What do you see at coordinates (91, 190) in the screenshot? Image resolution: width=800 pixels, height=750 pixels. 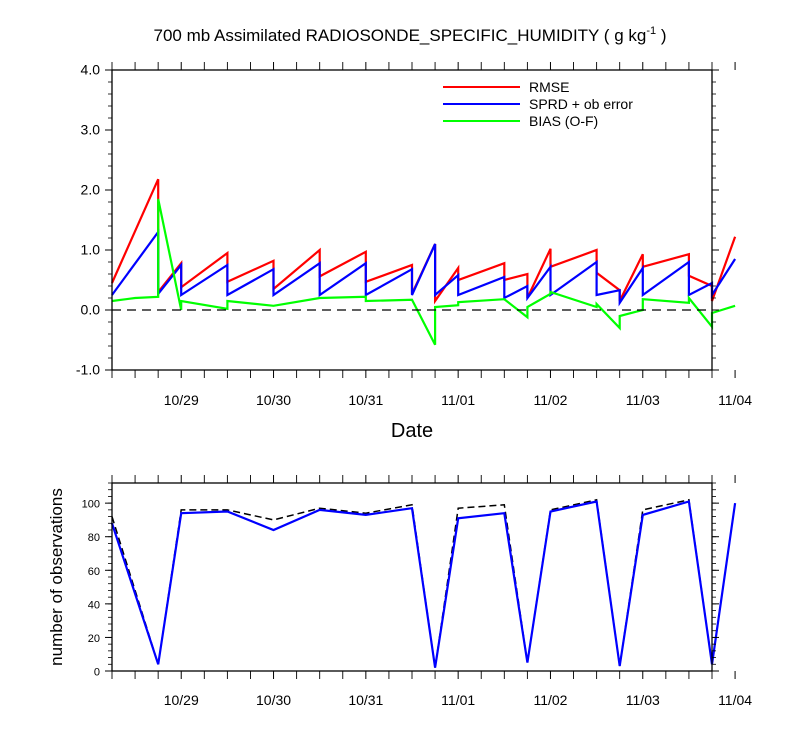 I see `y-tick-label: 2.0` at bounding box center [91, 190].